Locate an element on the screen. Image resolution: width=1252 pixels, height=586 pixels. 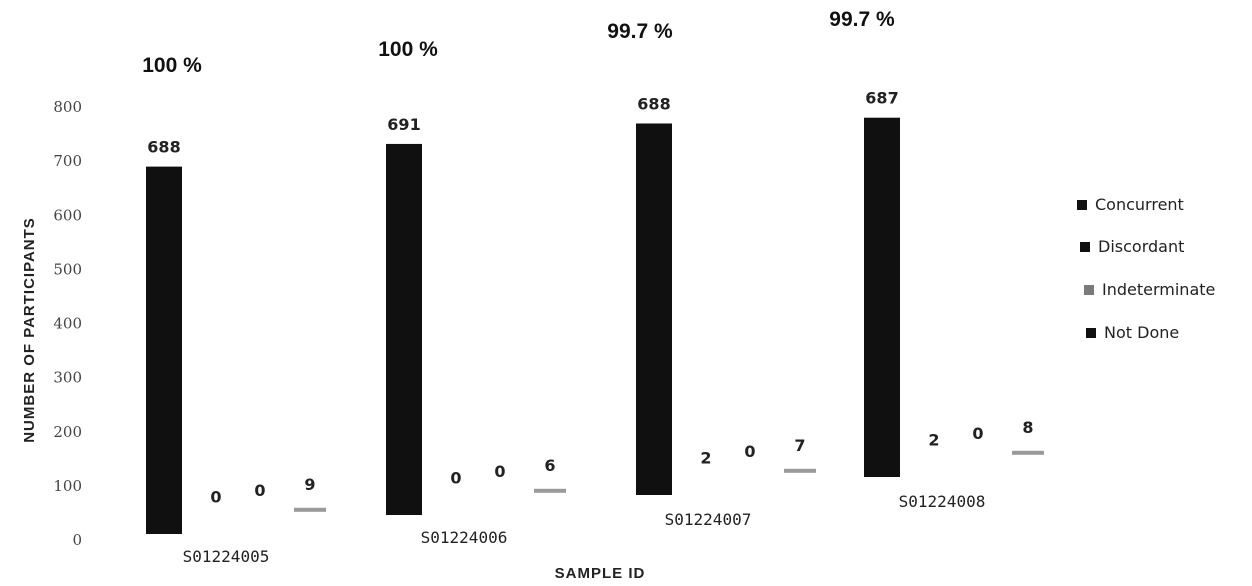
data-label: 7 is located at coordinates (799, 445).